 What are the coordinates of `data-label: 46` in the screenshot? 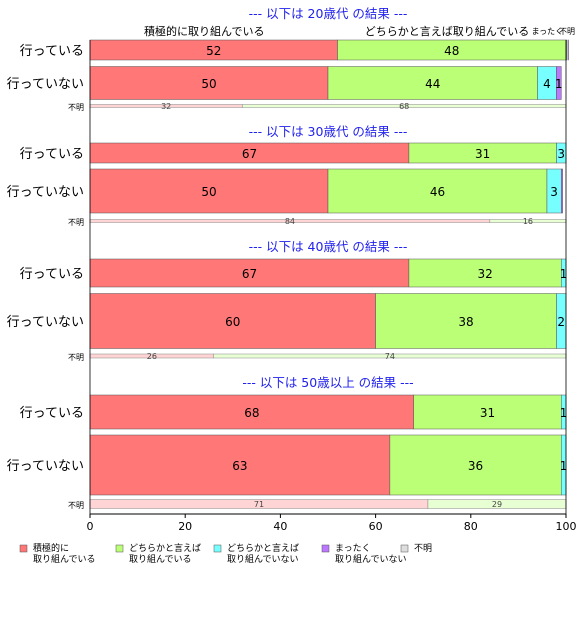 It's located at (437, 192).